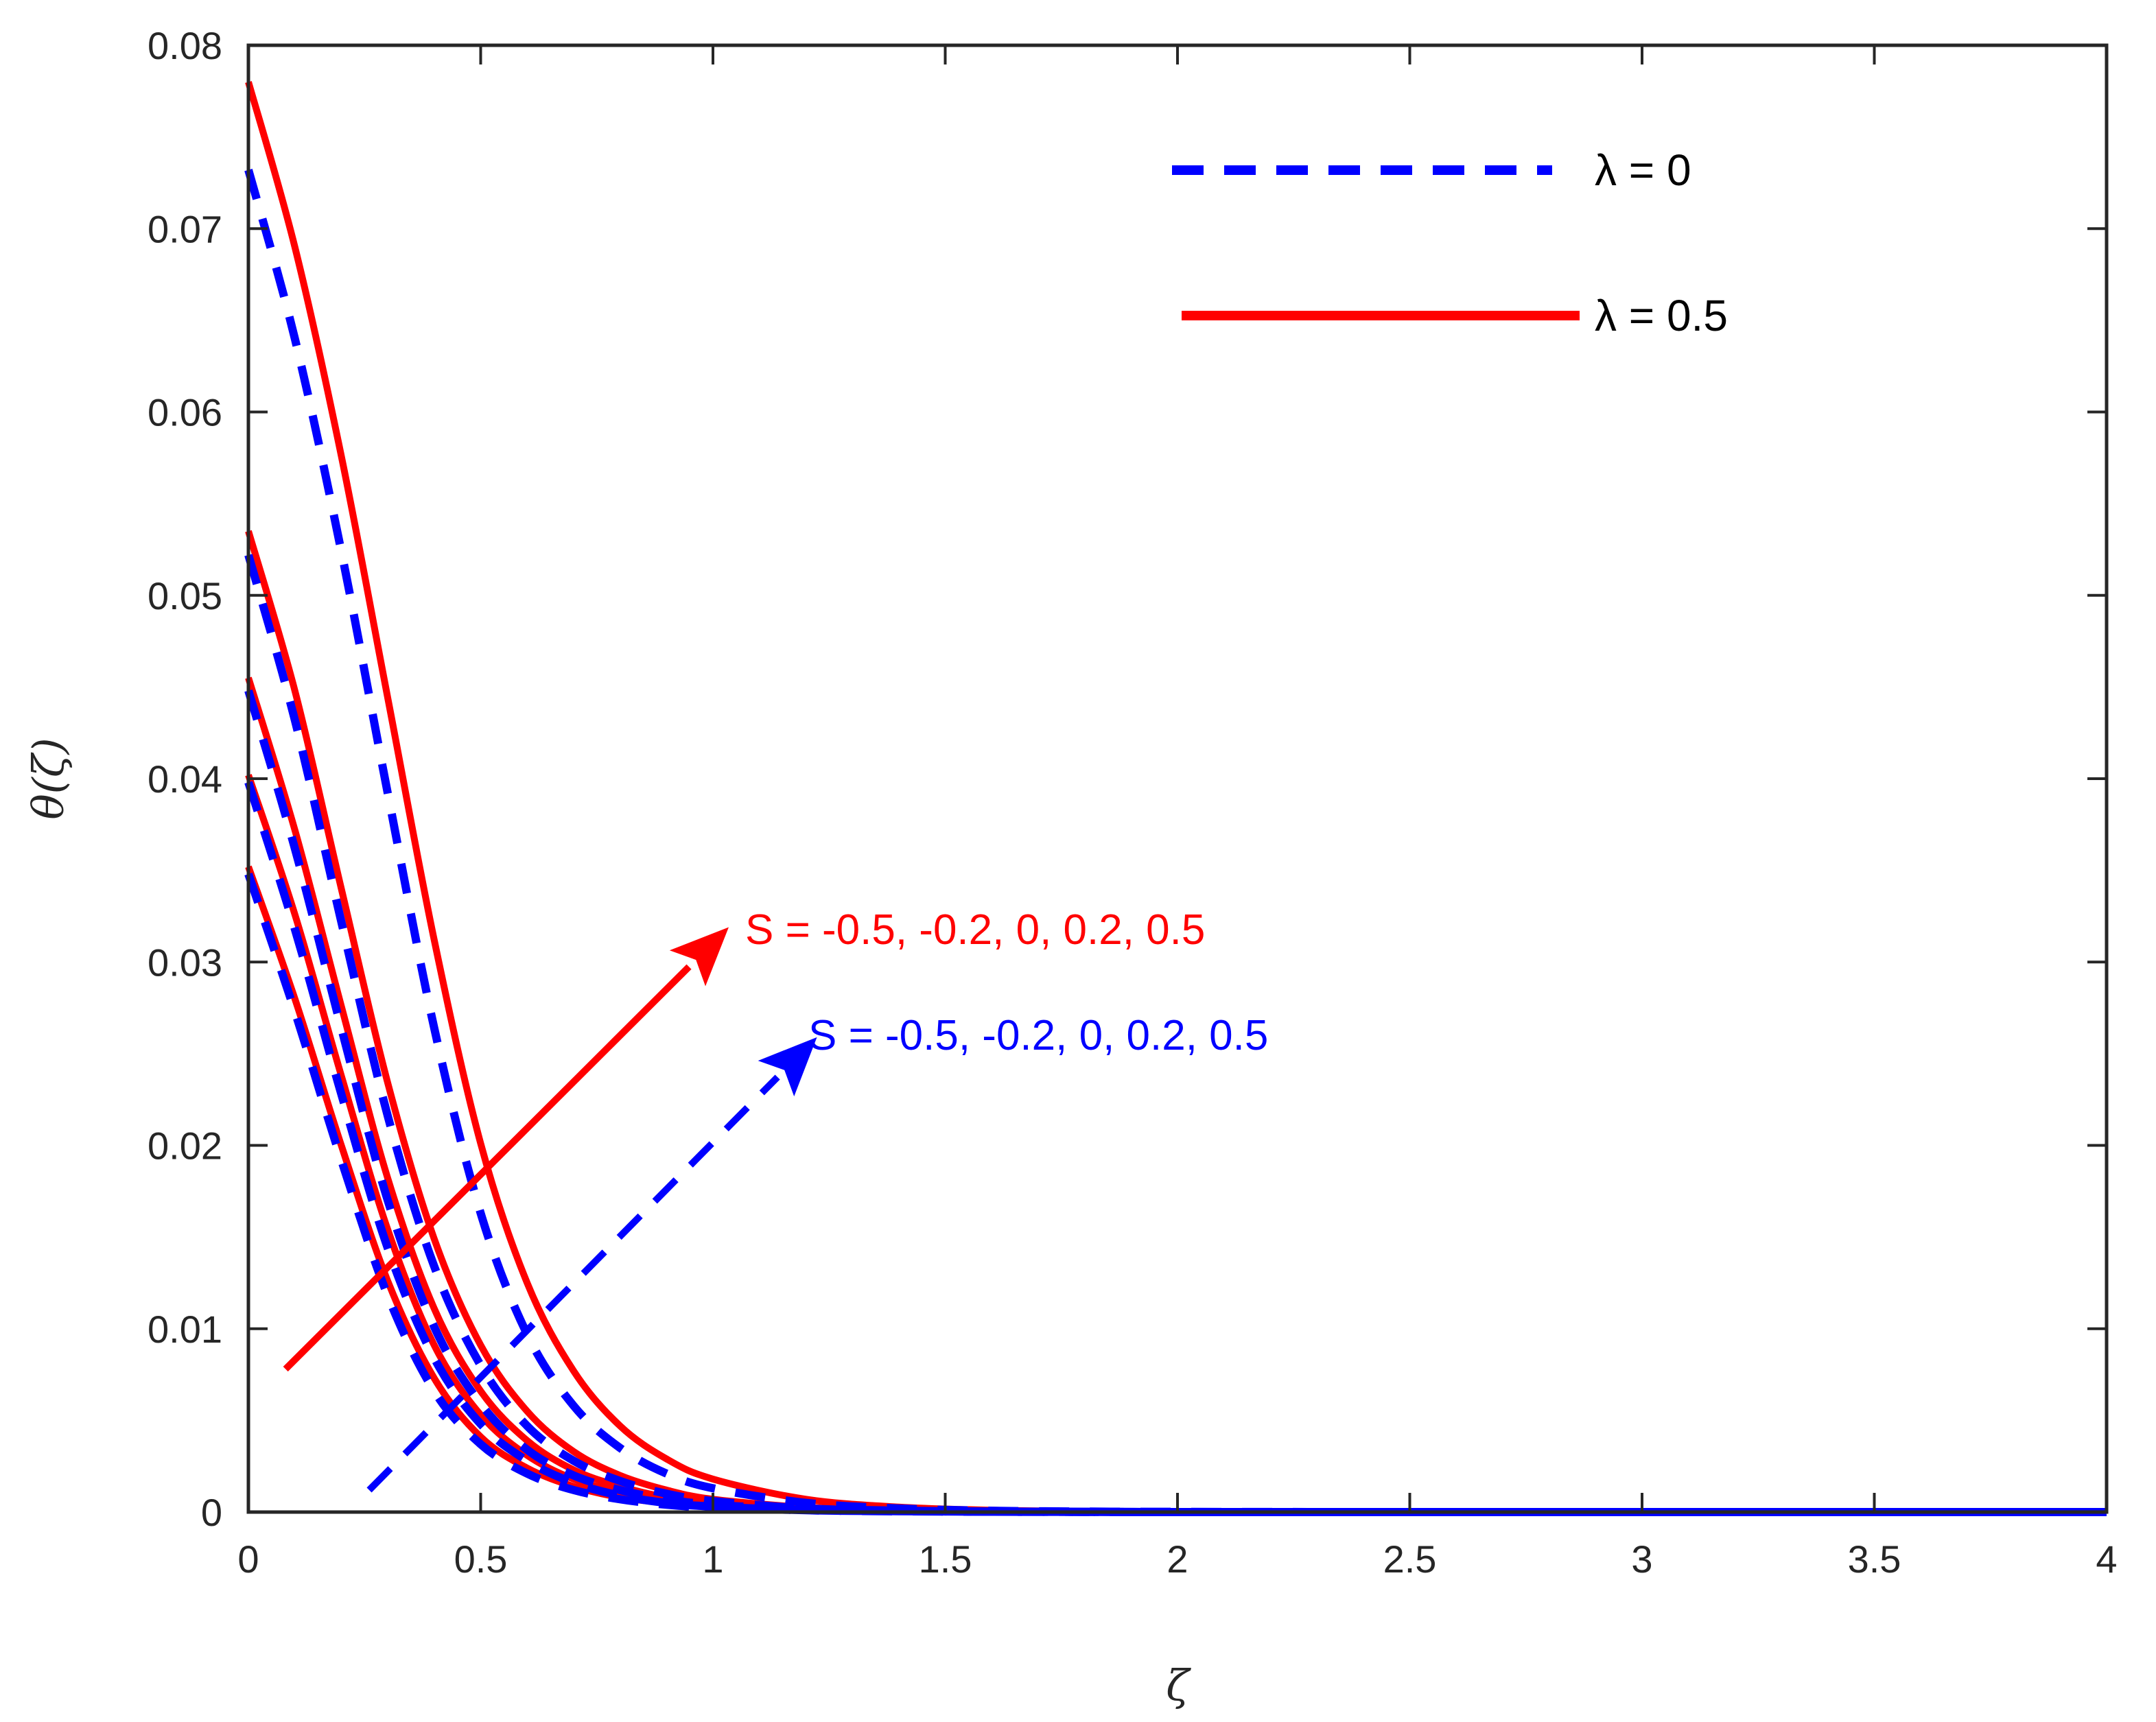 Image resolution: width=2156 pixels, height=1722 pixels. I want to click on x-tick-label: 1.5, so click(945, 1559).